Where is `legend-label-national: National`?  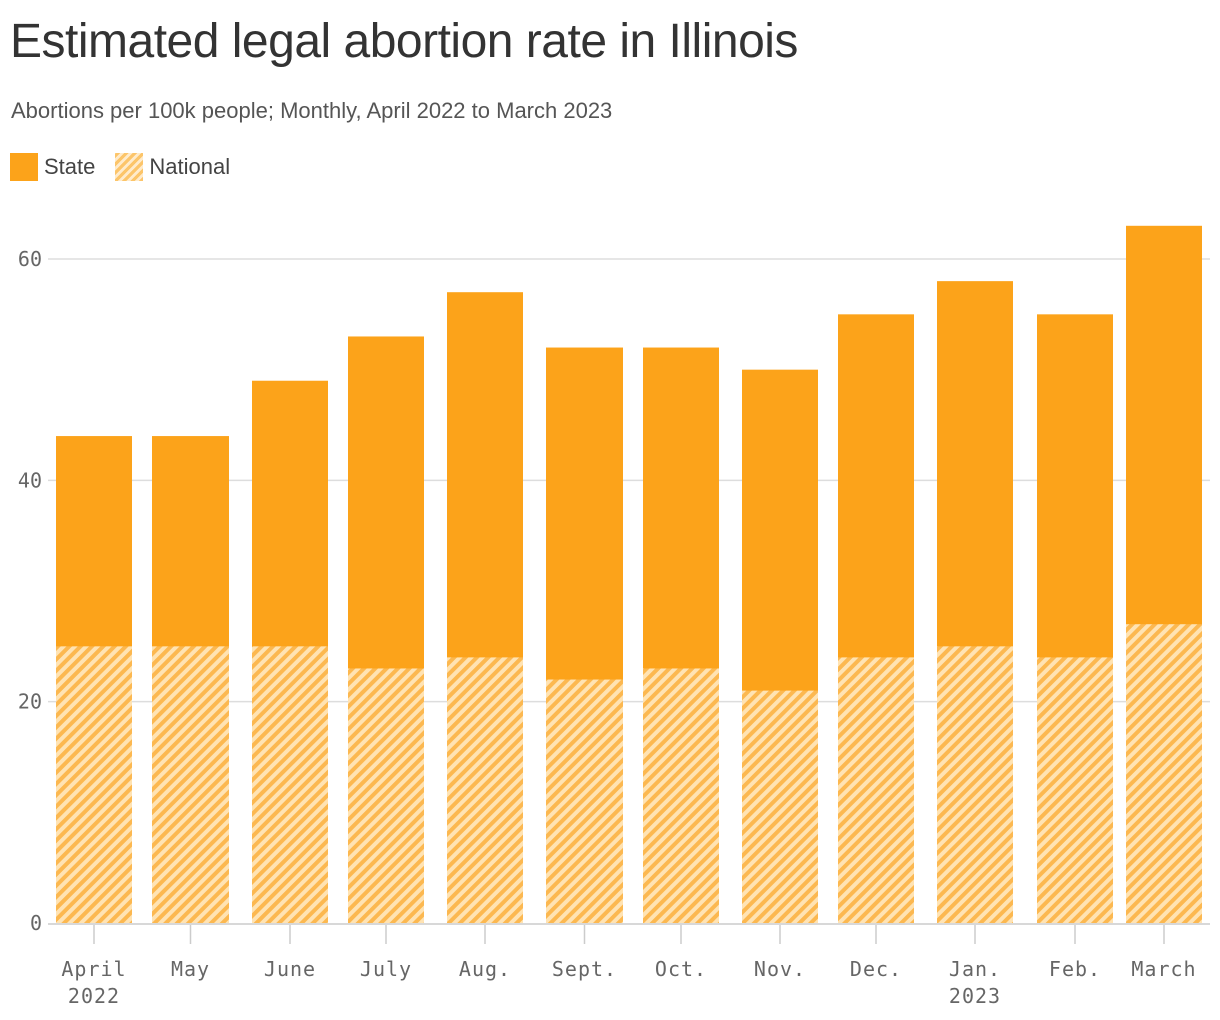 legend-label-national: National is located at coordinates (190, 166).